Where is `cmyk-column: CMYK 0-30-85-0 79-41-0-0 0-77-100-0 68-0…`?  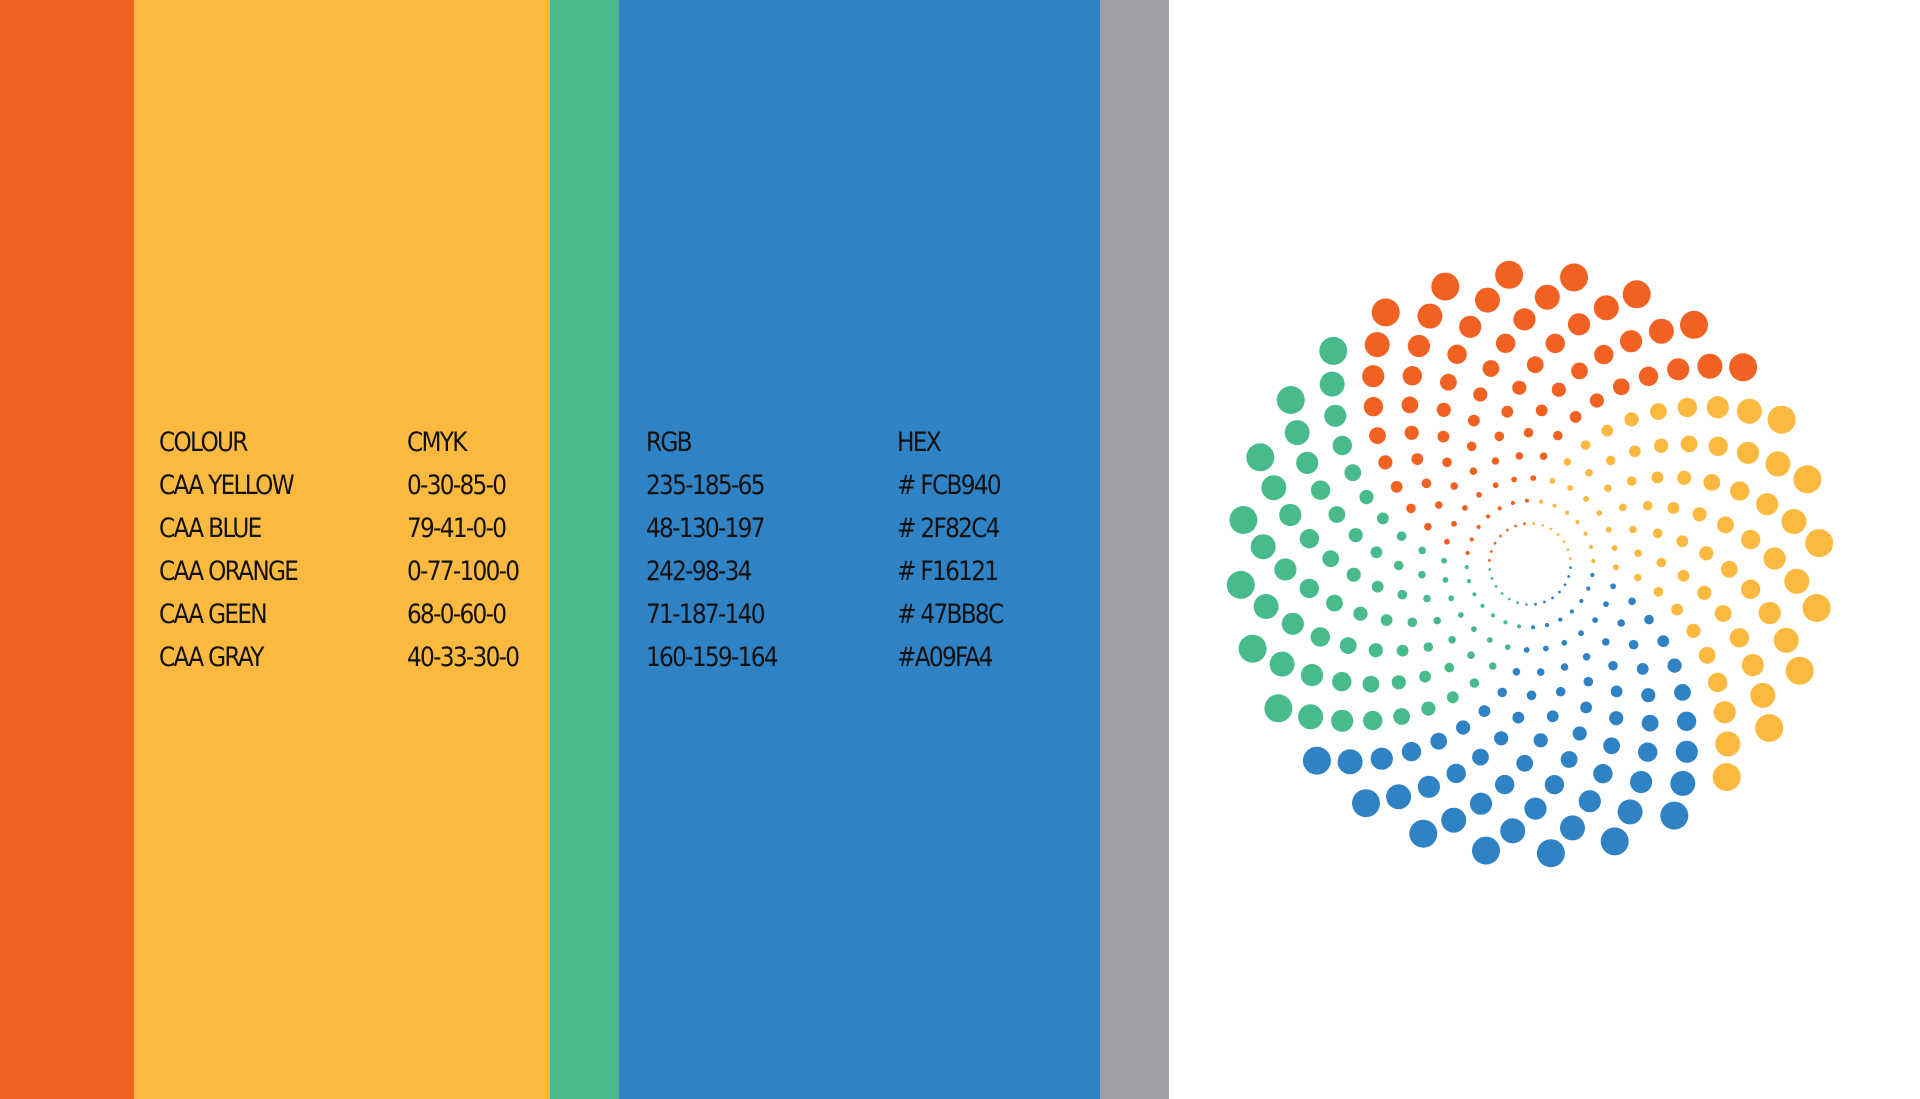 cmyk-column: CMYK 0-30-85-0 79-41-0-0 0-77-100-0 68-0… is located at coordinates (463, 550).